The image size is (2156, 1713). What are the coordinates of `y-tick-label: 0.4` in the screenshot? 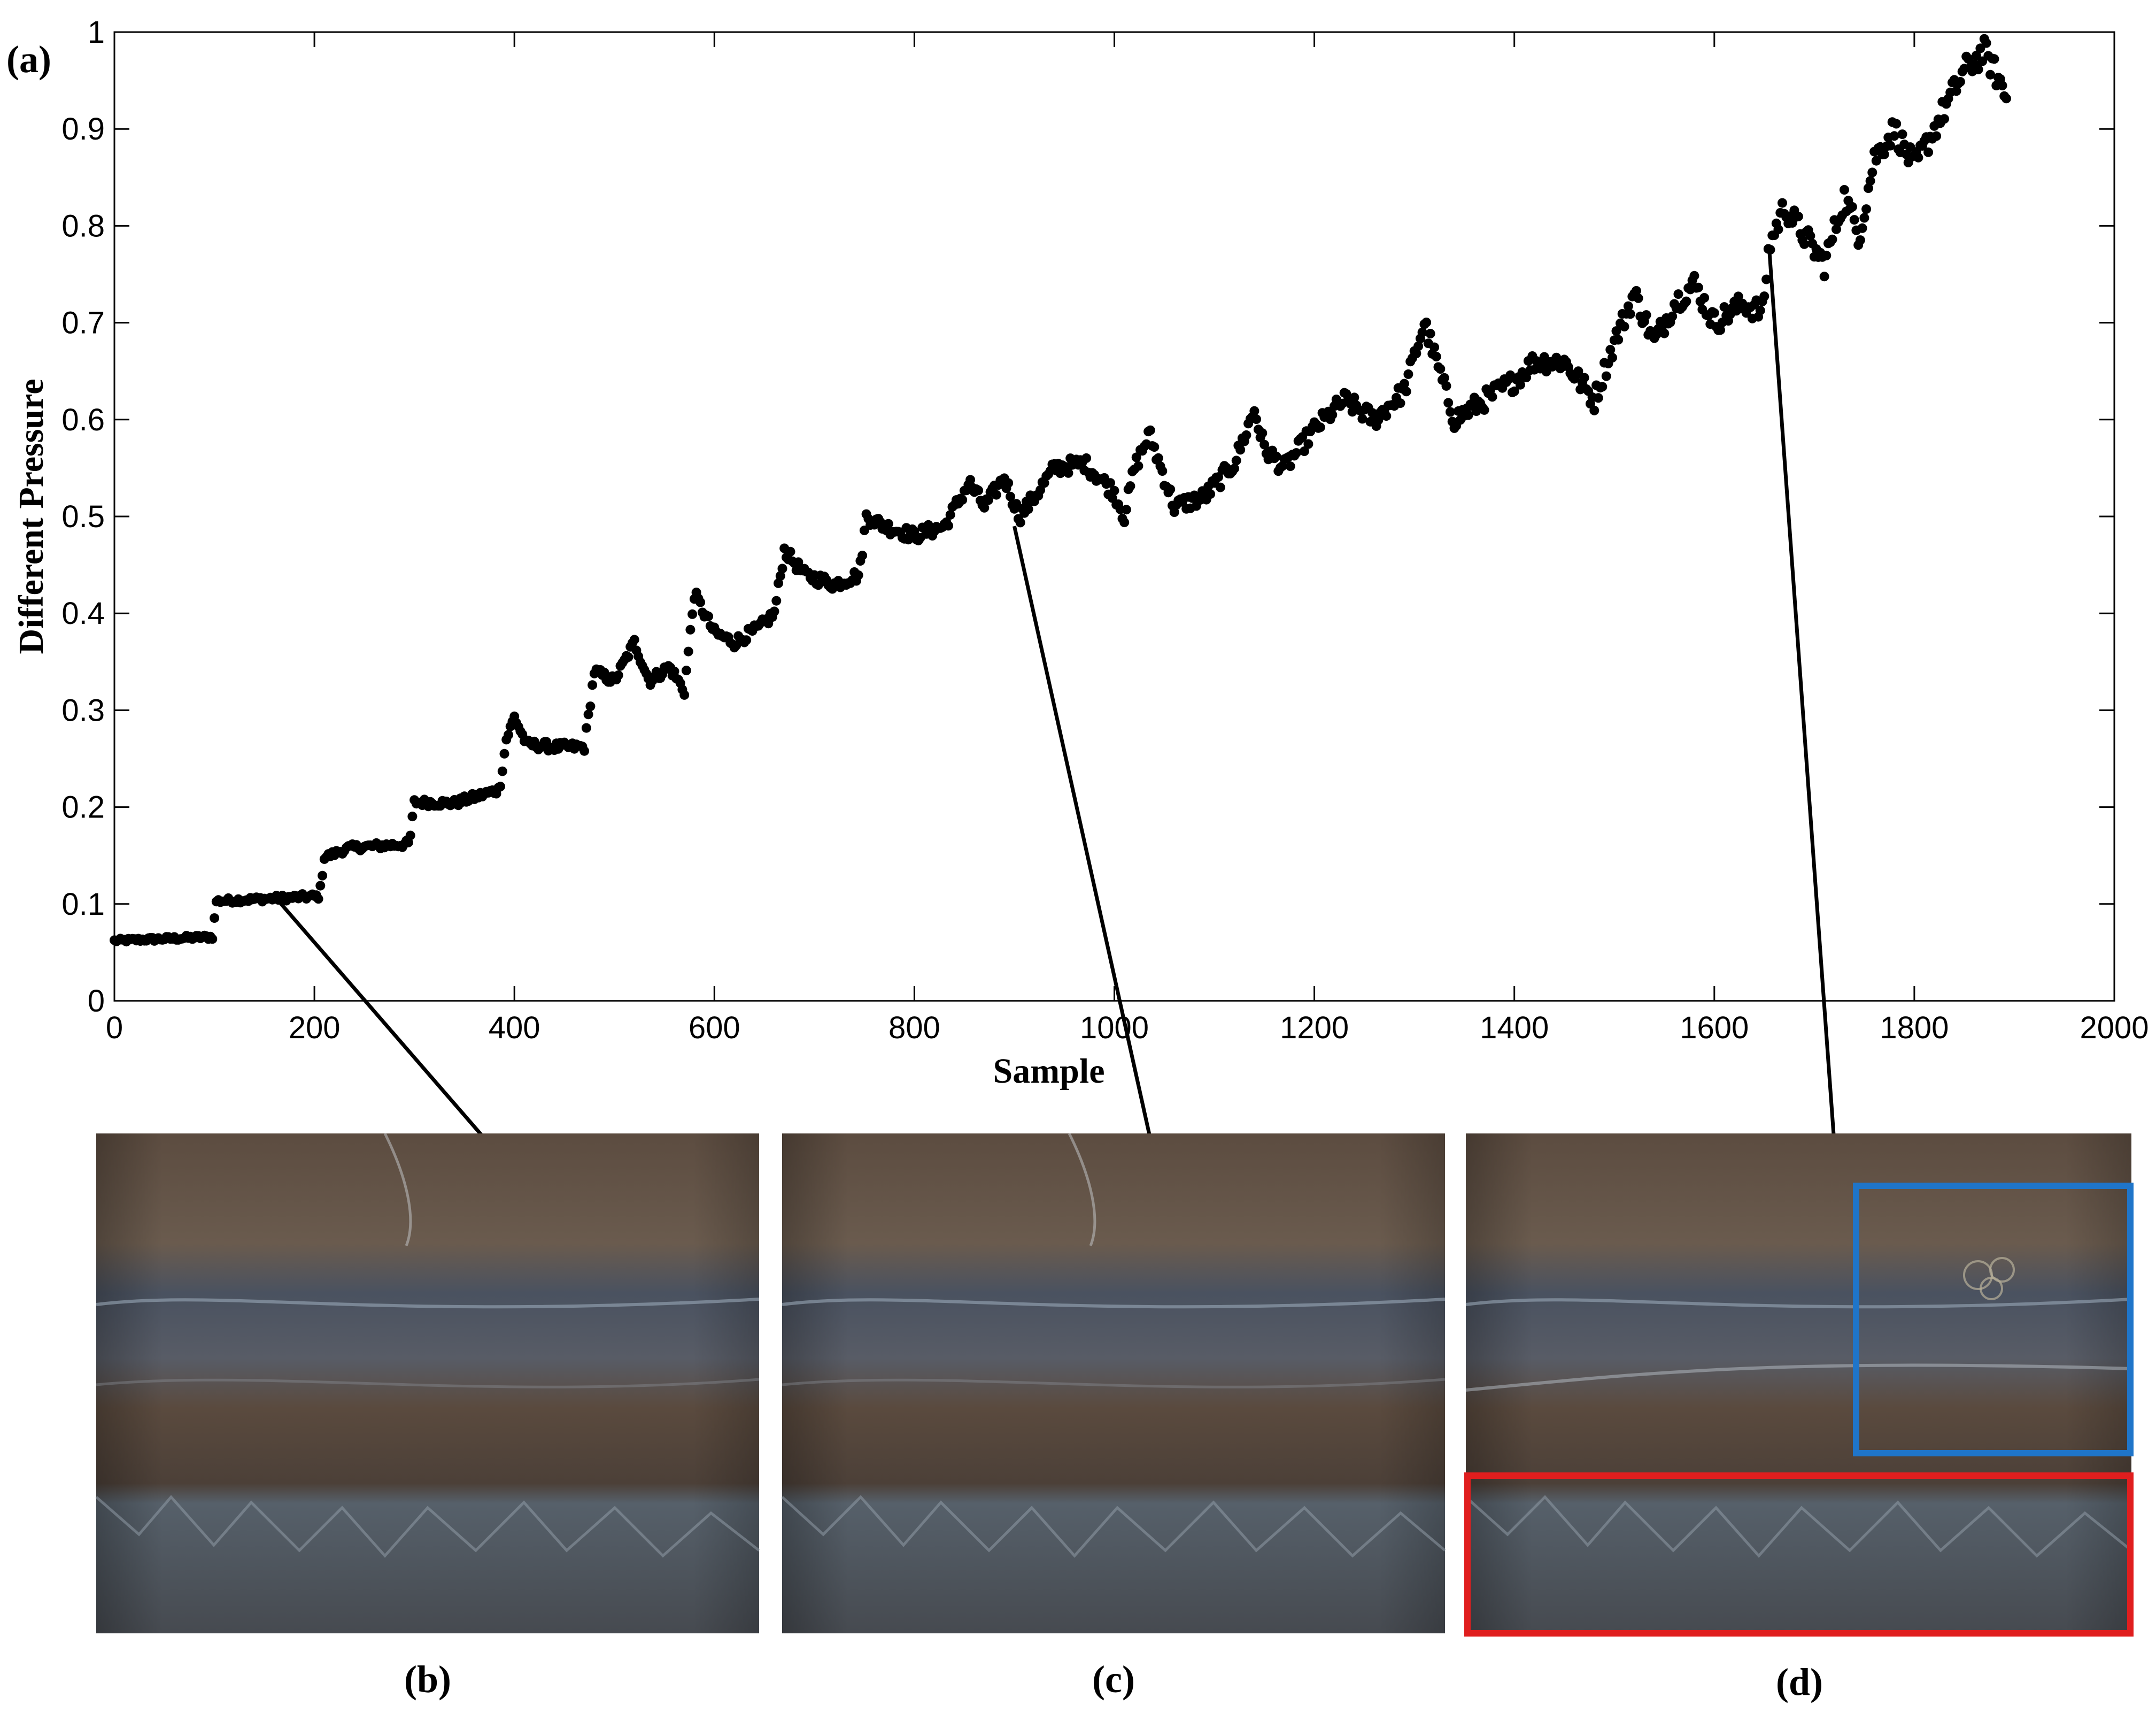 It's located at (83, 613).